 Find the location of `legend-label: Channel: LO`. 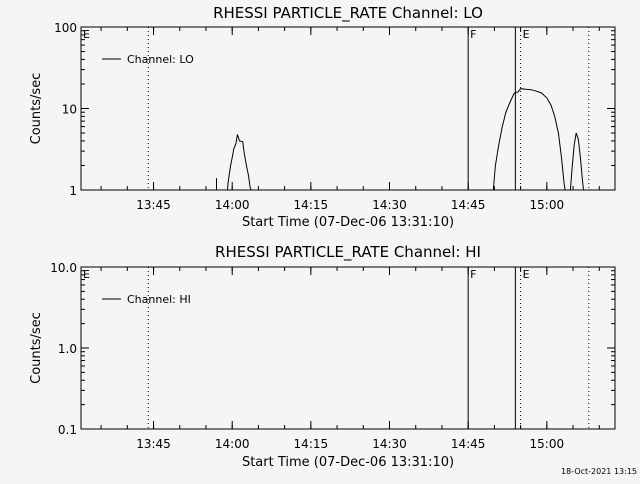

legend-label: Channel: LO is located at coordinates (160, 59).